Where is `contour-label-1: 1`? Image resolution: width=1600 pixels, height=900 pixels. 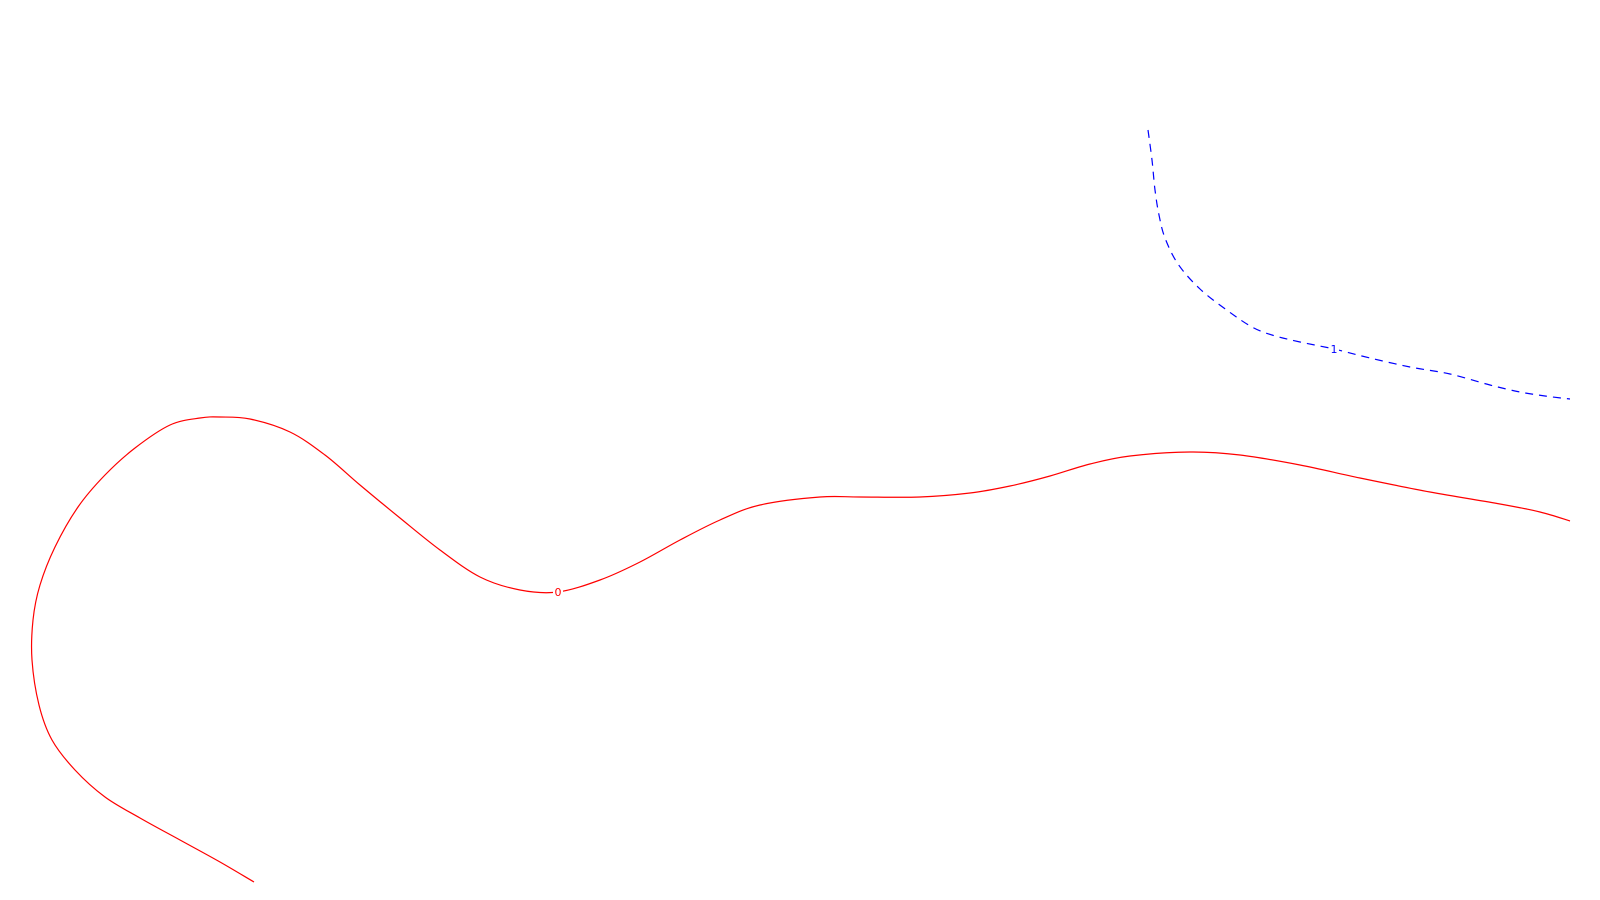
contour-label-1: 1 is located at coordinates (1334, 349).